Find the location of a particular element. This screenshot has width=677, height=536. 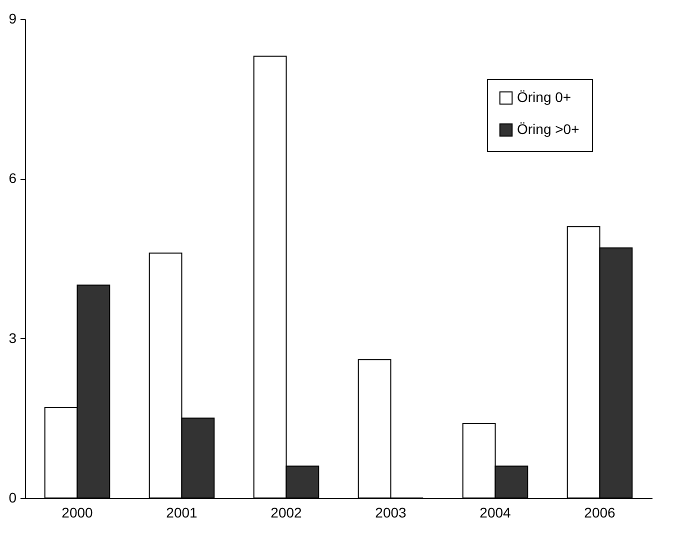

x-tick-label: 2002 is located at coordinates (286, 512).